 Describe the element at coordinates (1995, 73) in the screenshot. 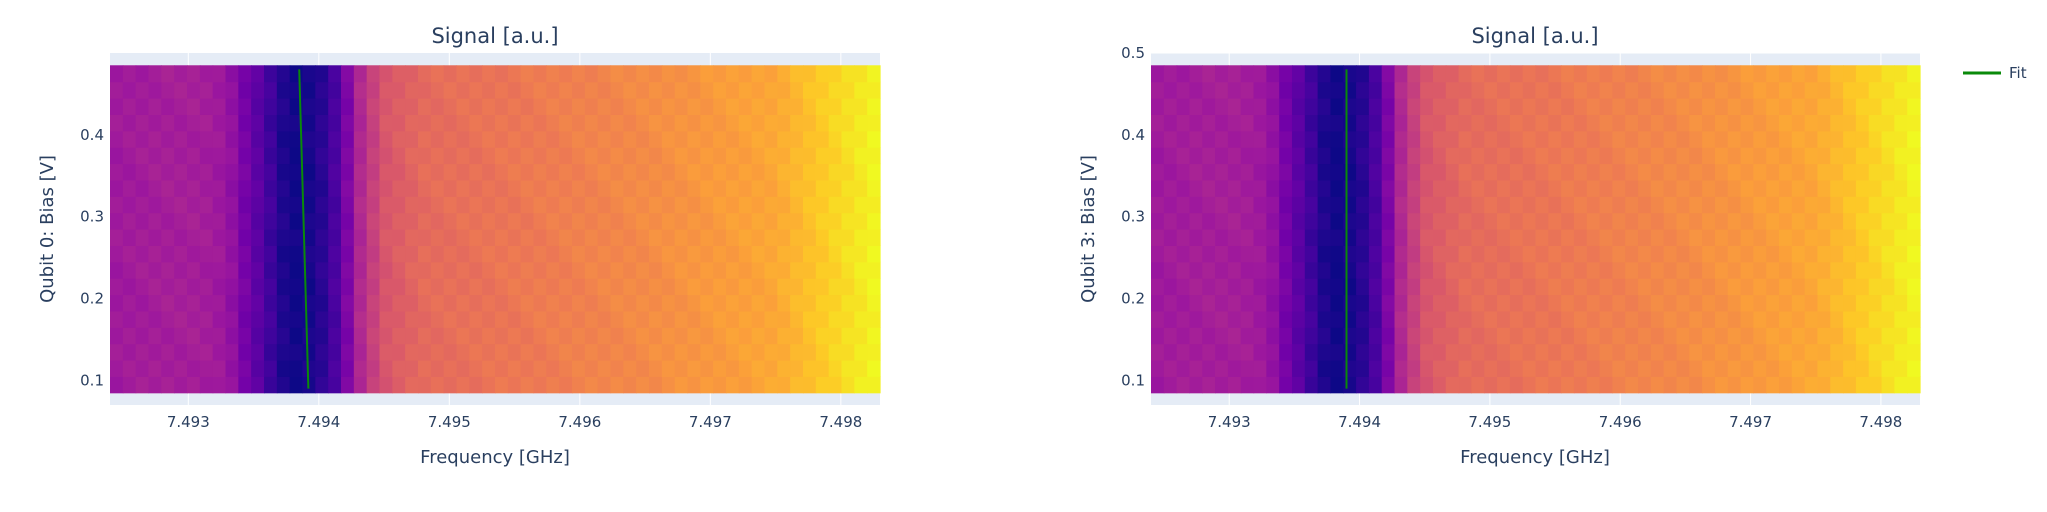

I see `legend: Fit` at that location.